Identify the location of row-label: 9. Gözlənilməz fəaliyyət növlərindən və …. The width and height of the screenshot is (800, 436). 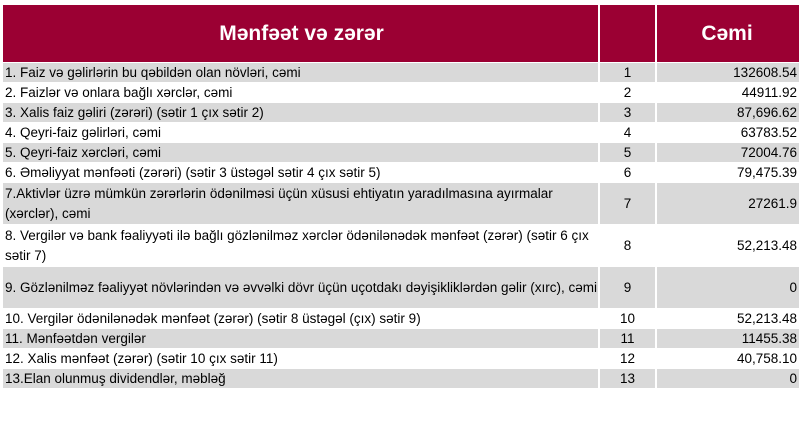
(300, 287).